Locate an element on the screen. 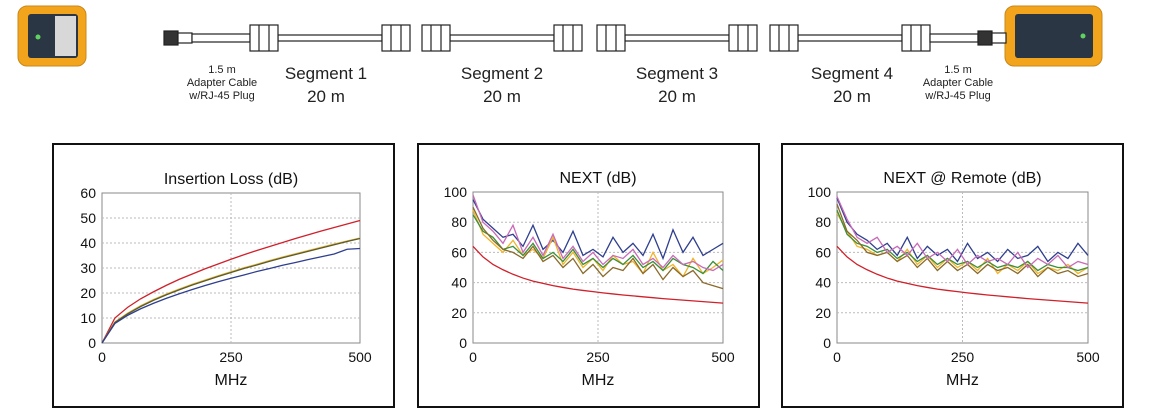 This screenshot has width=1150, height=416. segment-name: Segment 4 is located at coordinates (852, 73).